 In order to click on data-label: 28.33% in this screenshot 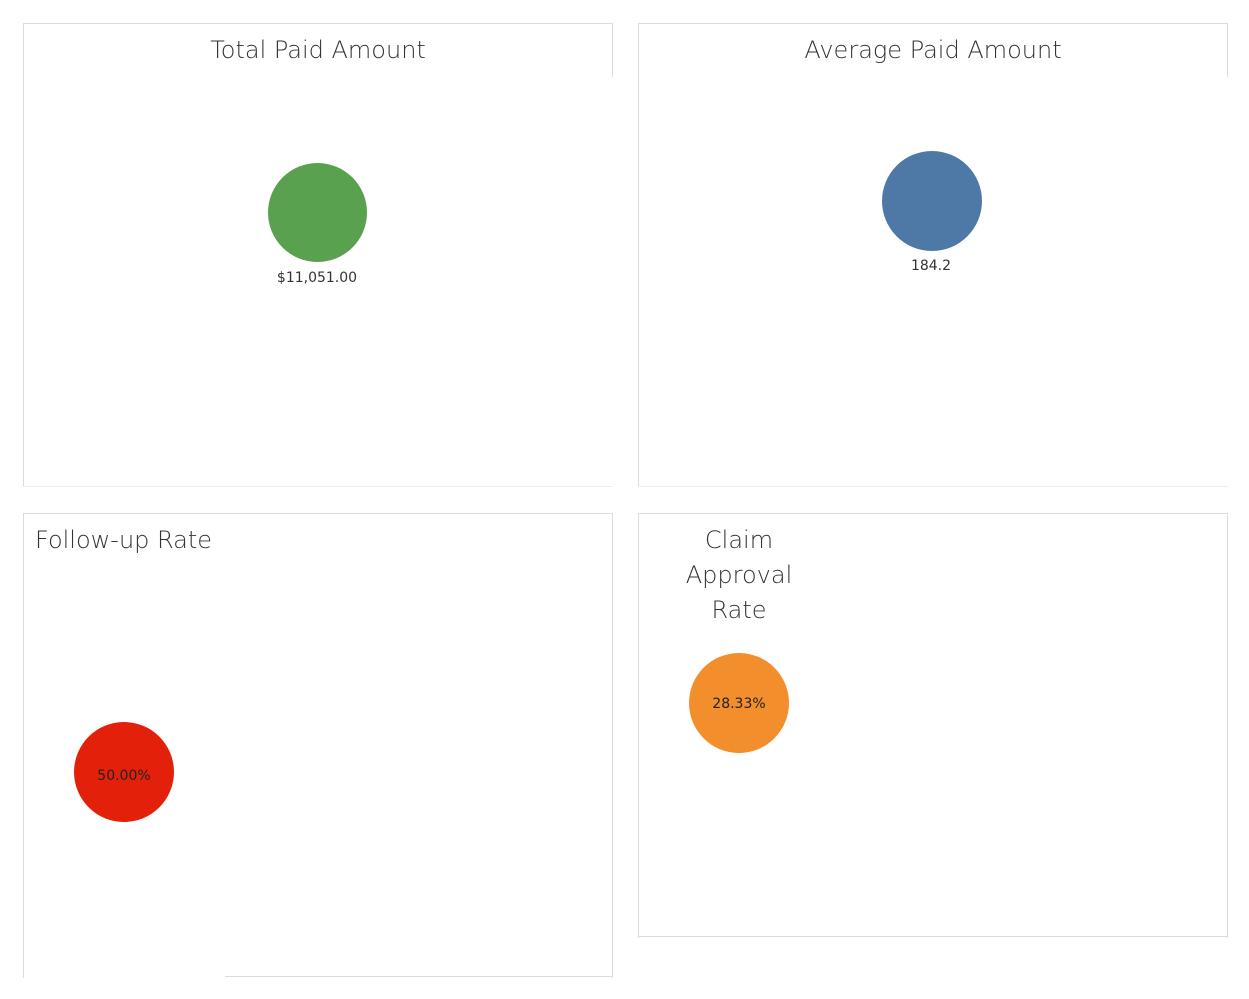, I will do `click(739, 704)`.